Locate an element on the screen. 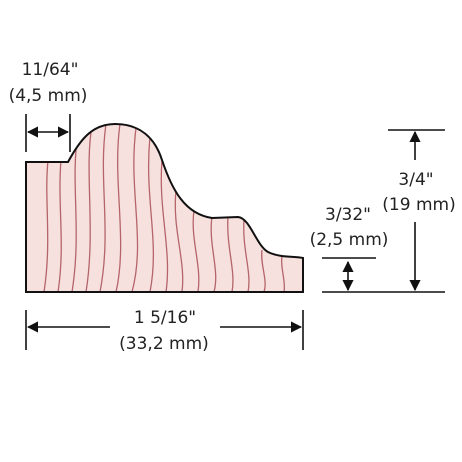 Image resolution: width=462 pixels, height=462 pixels. dimension-imperial: 3/4" is located at coordinates (415, 180).